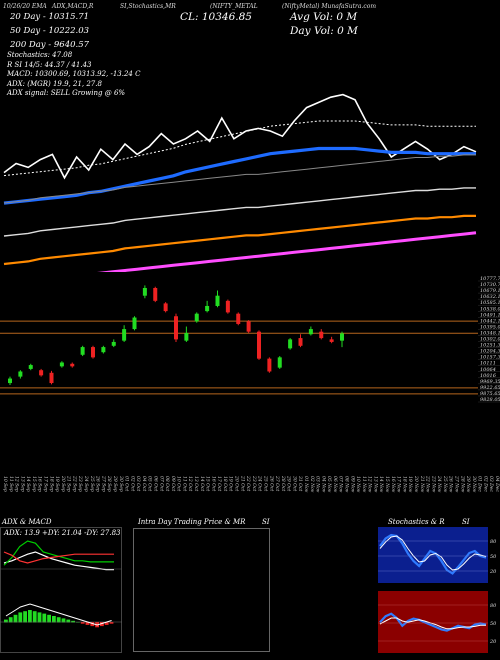  Describe the element at coordinates (17, 484) in the screenshot. I see `date-tick-label: 12 Sep` at that location.